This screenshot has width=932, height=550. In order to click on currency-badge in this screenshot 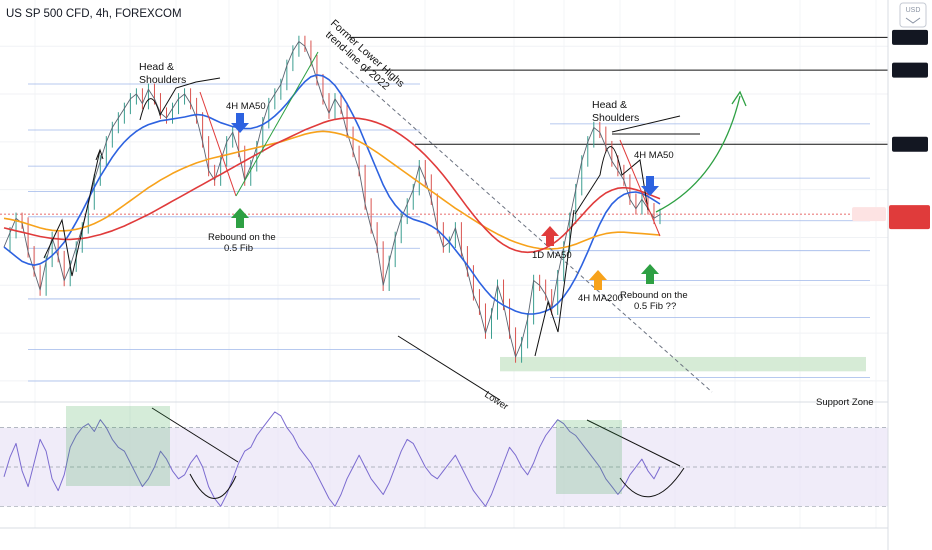, I will do `click(913, 15)`.